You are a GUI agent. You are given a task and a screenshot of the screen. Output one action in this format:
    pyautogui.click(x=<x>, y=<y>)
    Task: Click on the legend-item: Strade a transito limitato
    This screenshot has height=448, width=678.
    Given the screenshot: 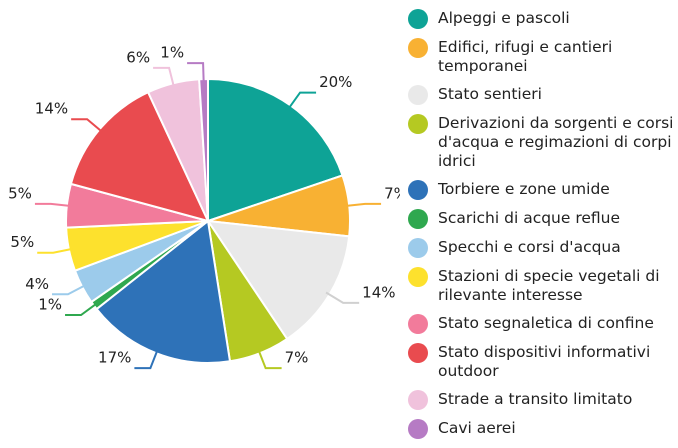 What is the action you would take?
    pyautogui.click(x=542, y=400)
    